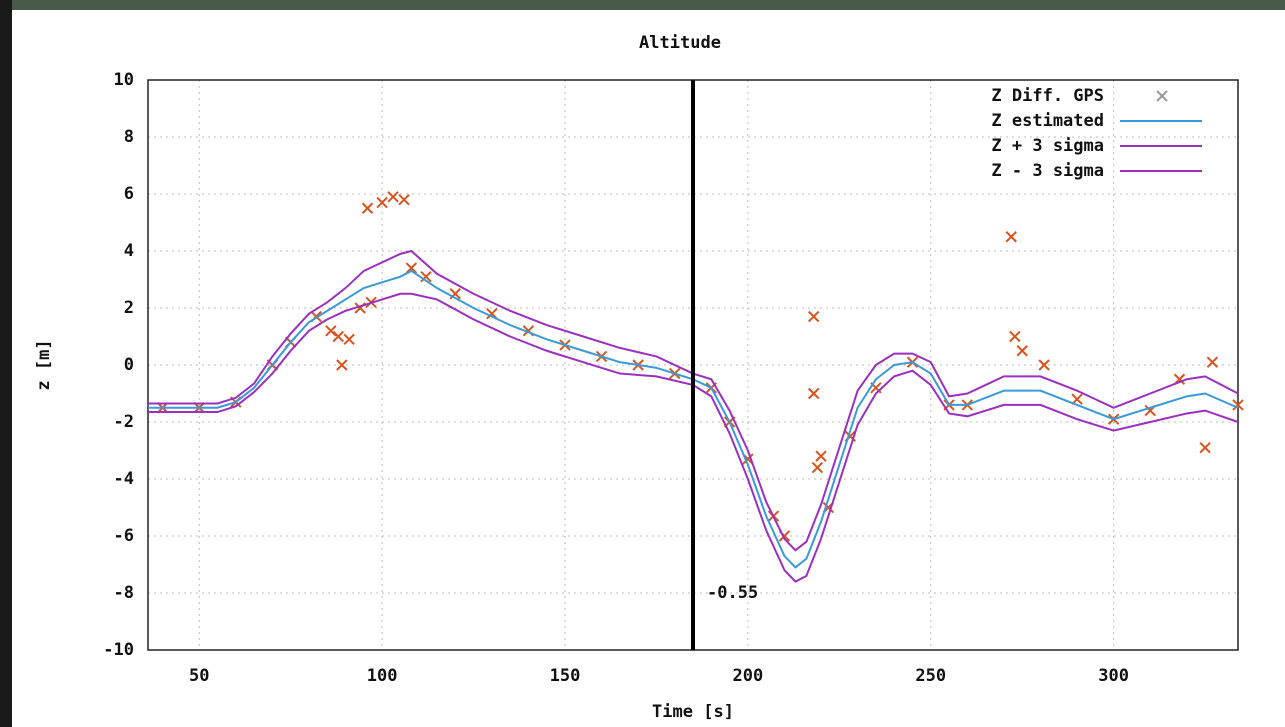 Image resolution: width=1285 pixels, height=727 pixels. Describe the element at coordinates (124, 593) in the screenshot. I see `y-tick-label: -8` at that location.